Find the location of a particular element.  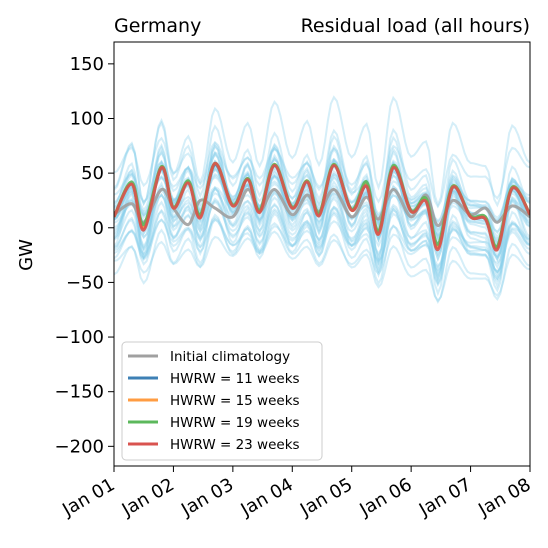

y-tick-label: −50 is located at coordinates (85, 282).